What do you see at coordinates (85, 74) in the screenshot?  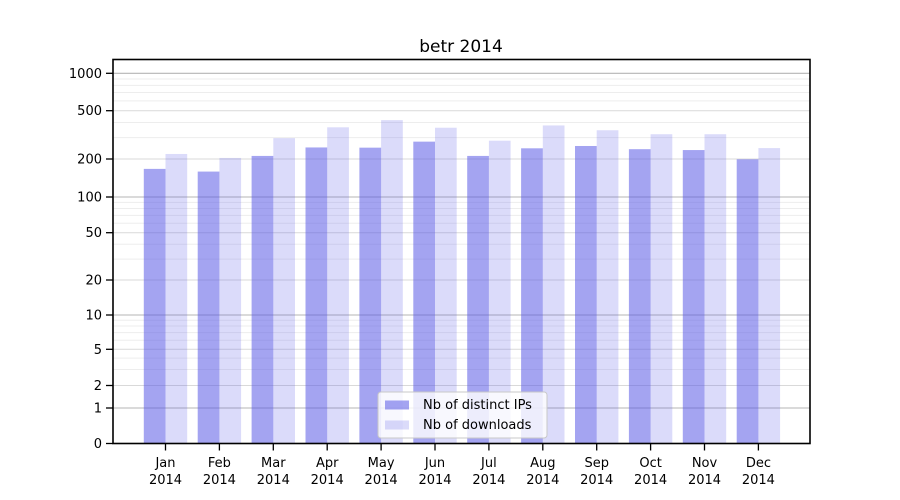 I see `y-tick-label-1000: 1000` at bounding box center [85, 74].